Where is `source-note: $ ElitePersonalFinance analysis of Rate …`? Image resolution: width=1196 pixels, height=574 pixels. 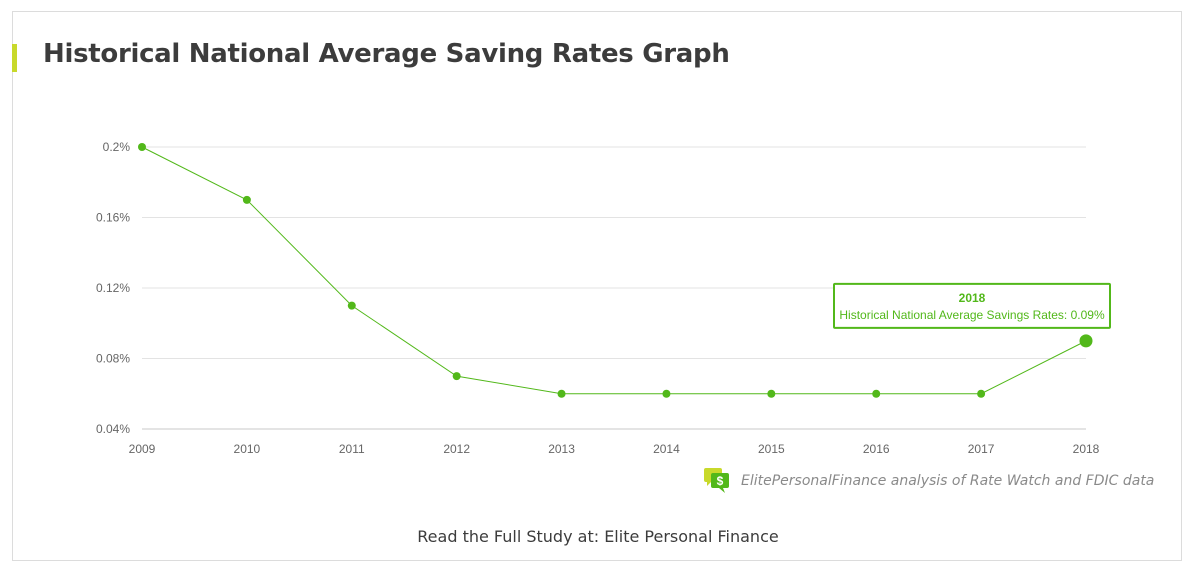 source-note: $ ElitePersonalFinance analysis of Rate … is located at coordinates (928, 481).